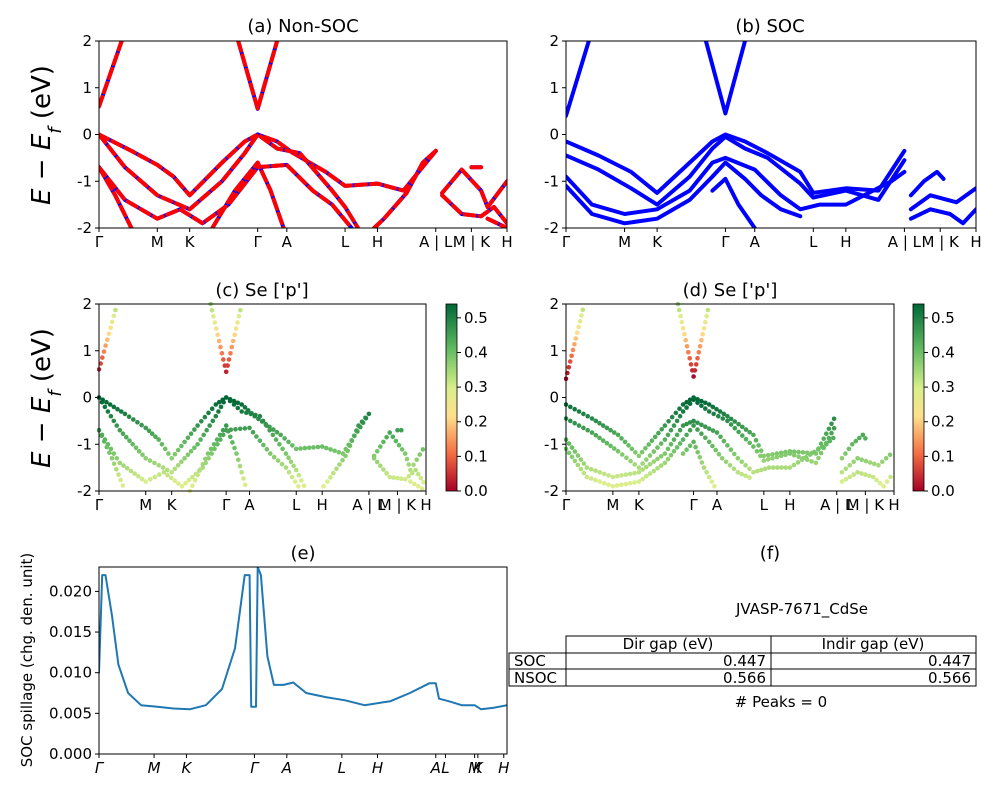 This screenshot has height=800, width=1000. Describe the element at coordinates (943, 318) in the screenshot. I see `colorbar-tick-label: 0.5` at that location.